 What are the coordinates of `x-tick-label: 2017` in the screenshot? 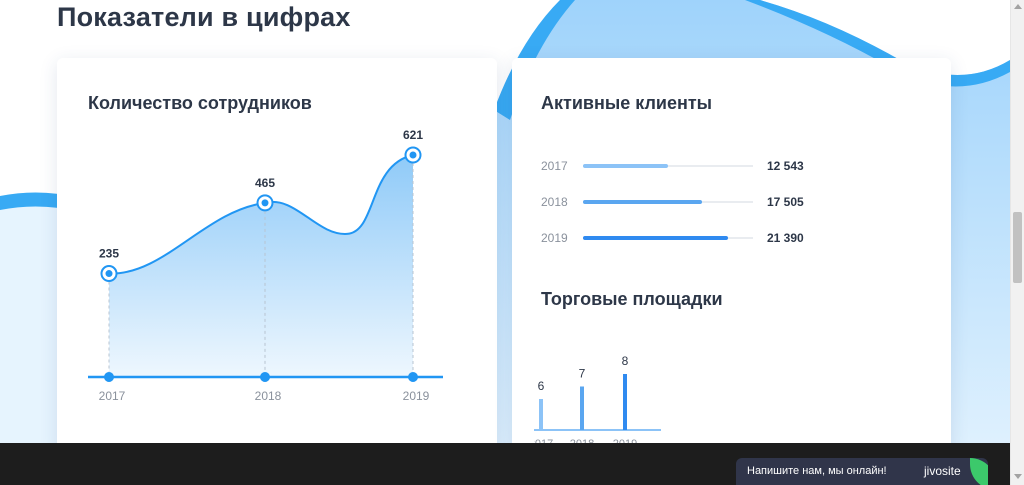 It's located at (112, 396).